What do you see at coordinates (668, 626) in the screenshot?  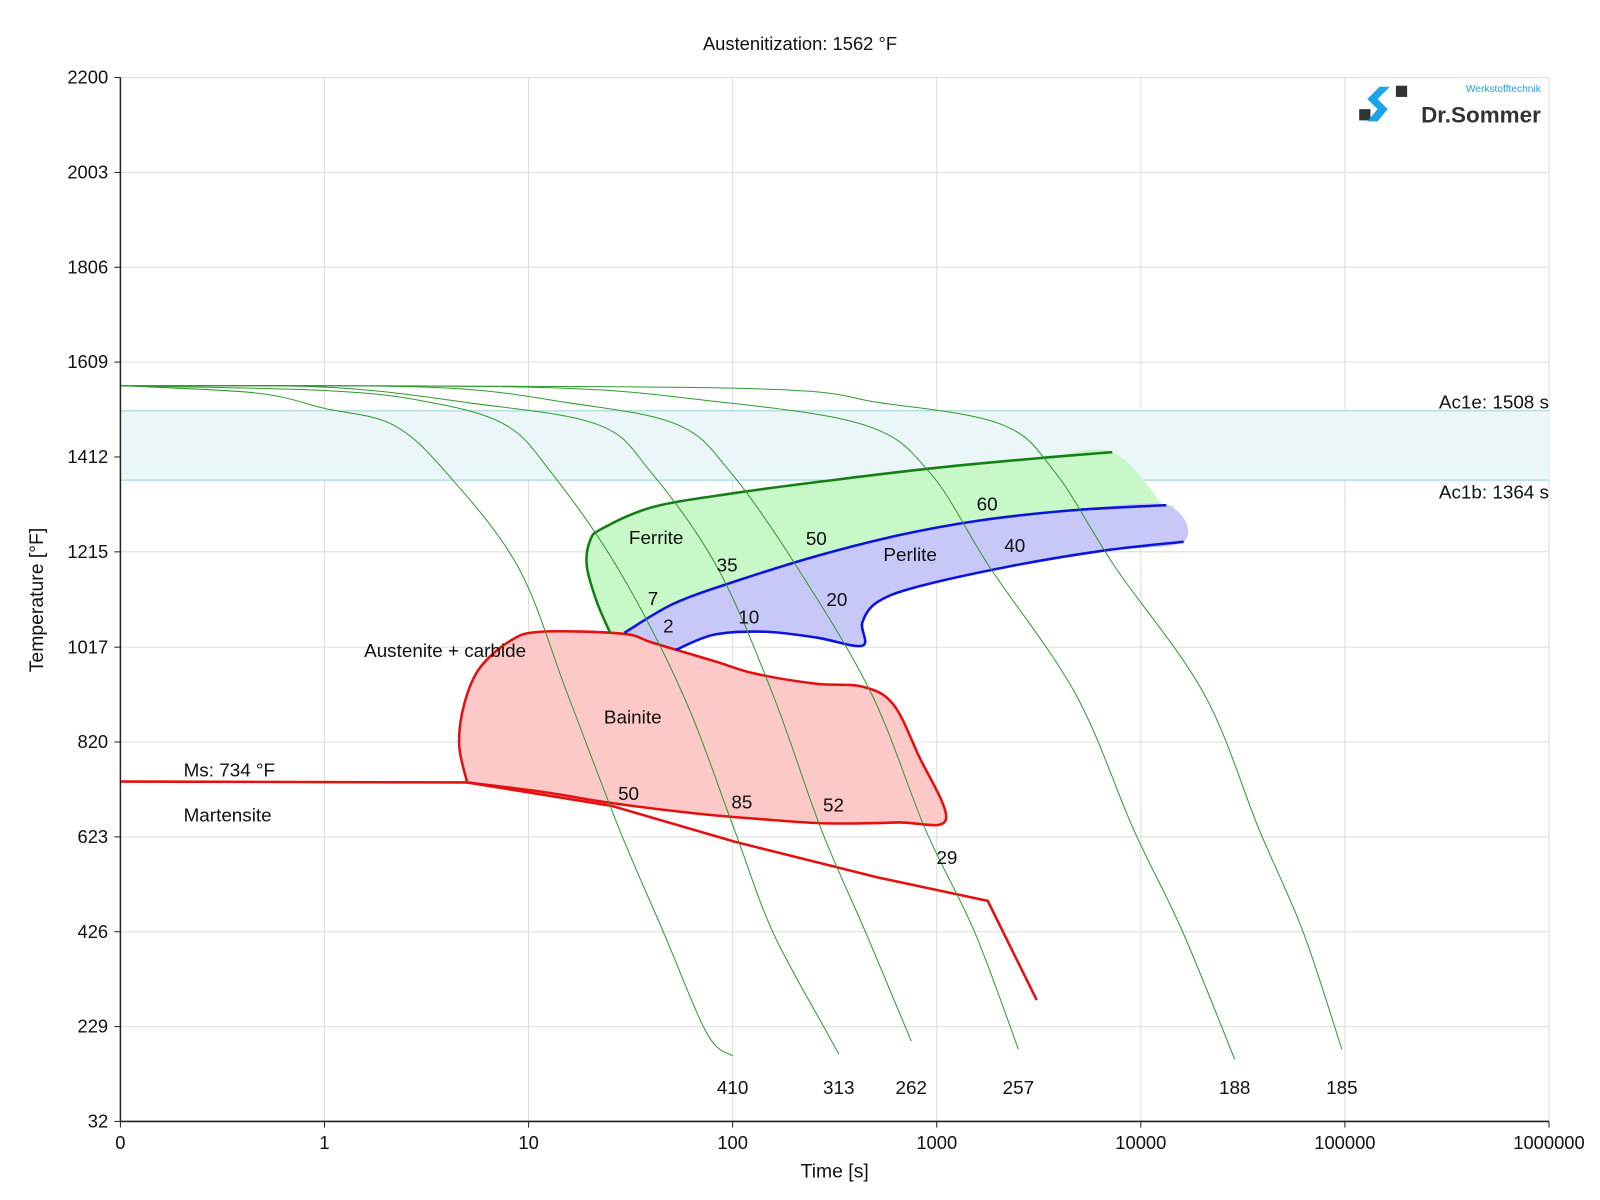 I see `annotation-label: 2` at bounding box center [668, 626].